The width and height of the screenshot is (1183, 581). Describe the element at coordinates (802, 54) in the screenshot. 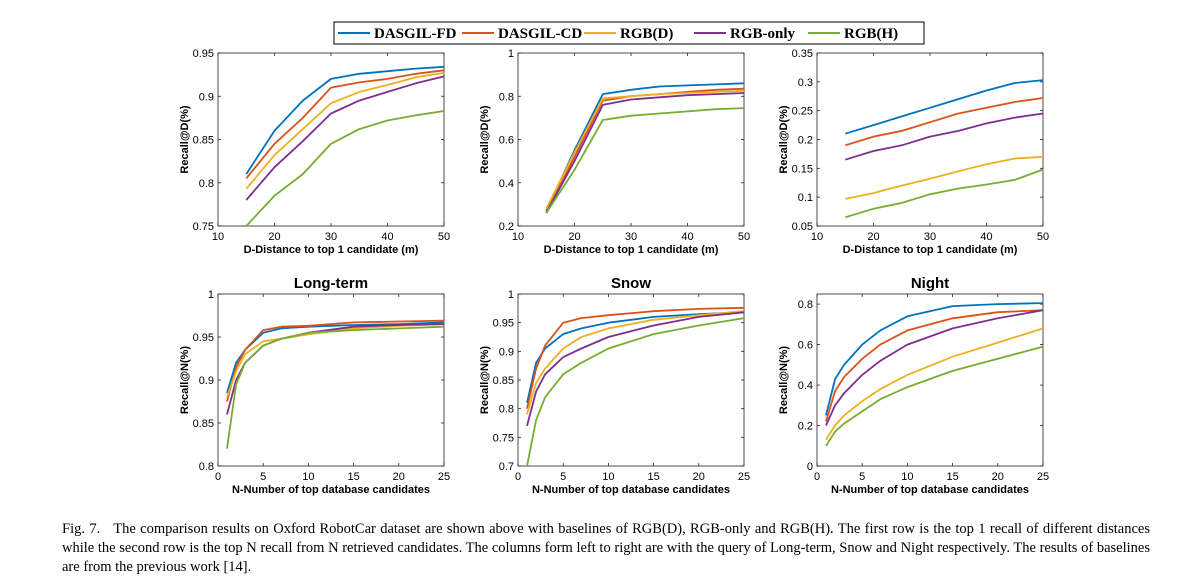

I see `y-tick-label: 0.35` at that location.